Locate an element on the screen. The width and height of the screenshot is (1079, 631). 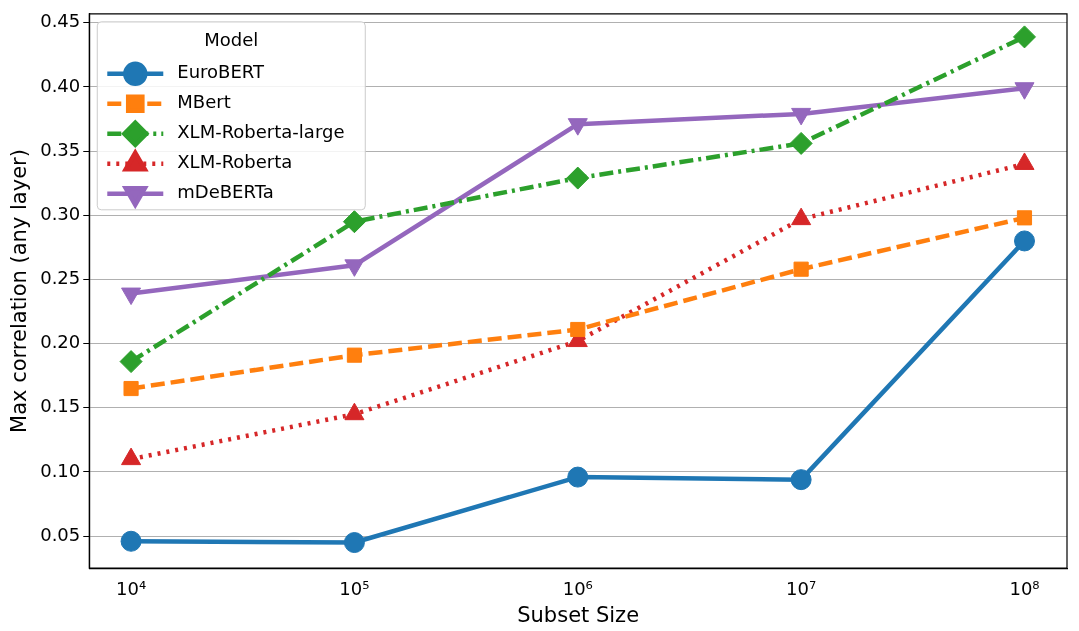
x-tick-label: 10⁷ is located at coordinates (801, 588).